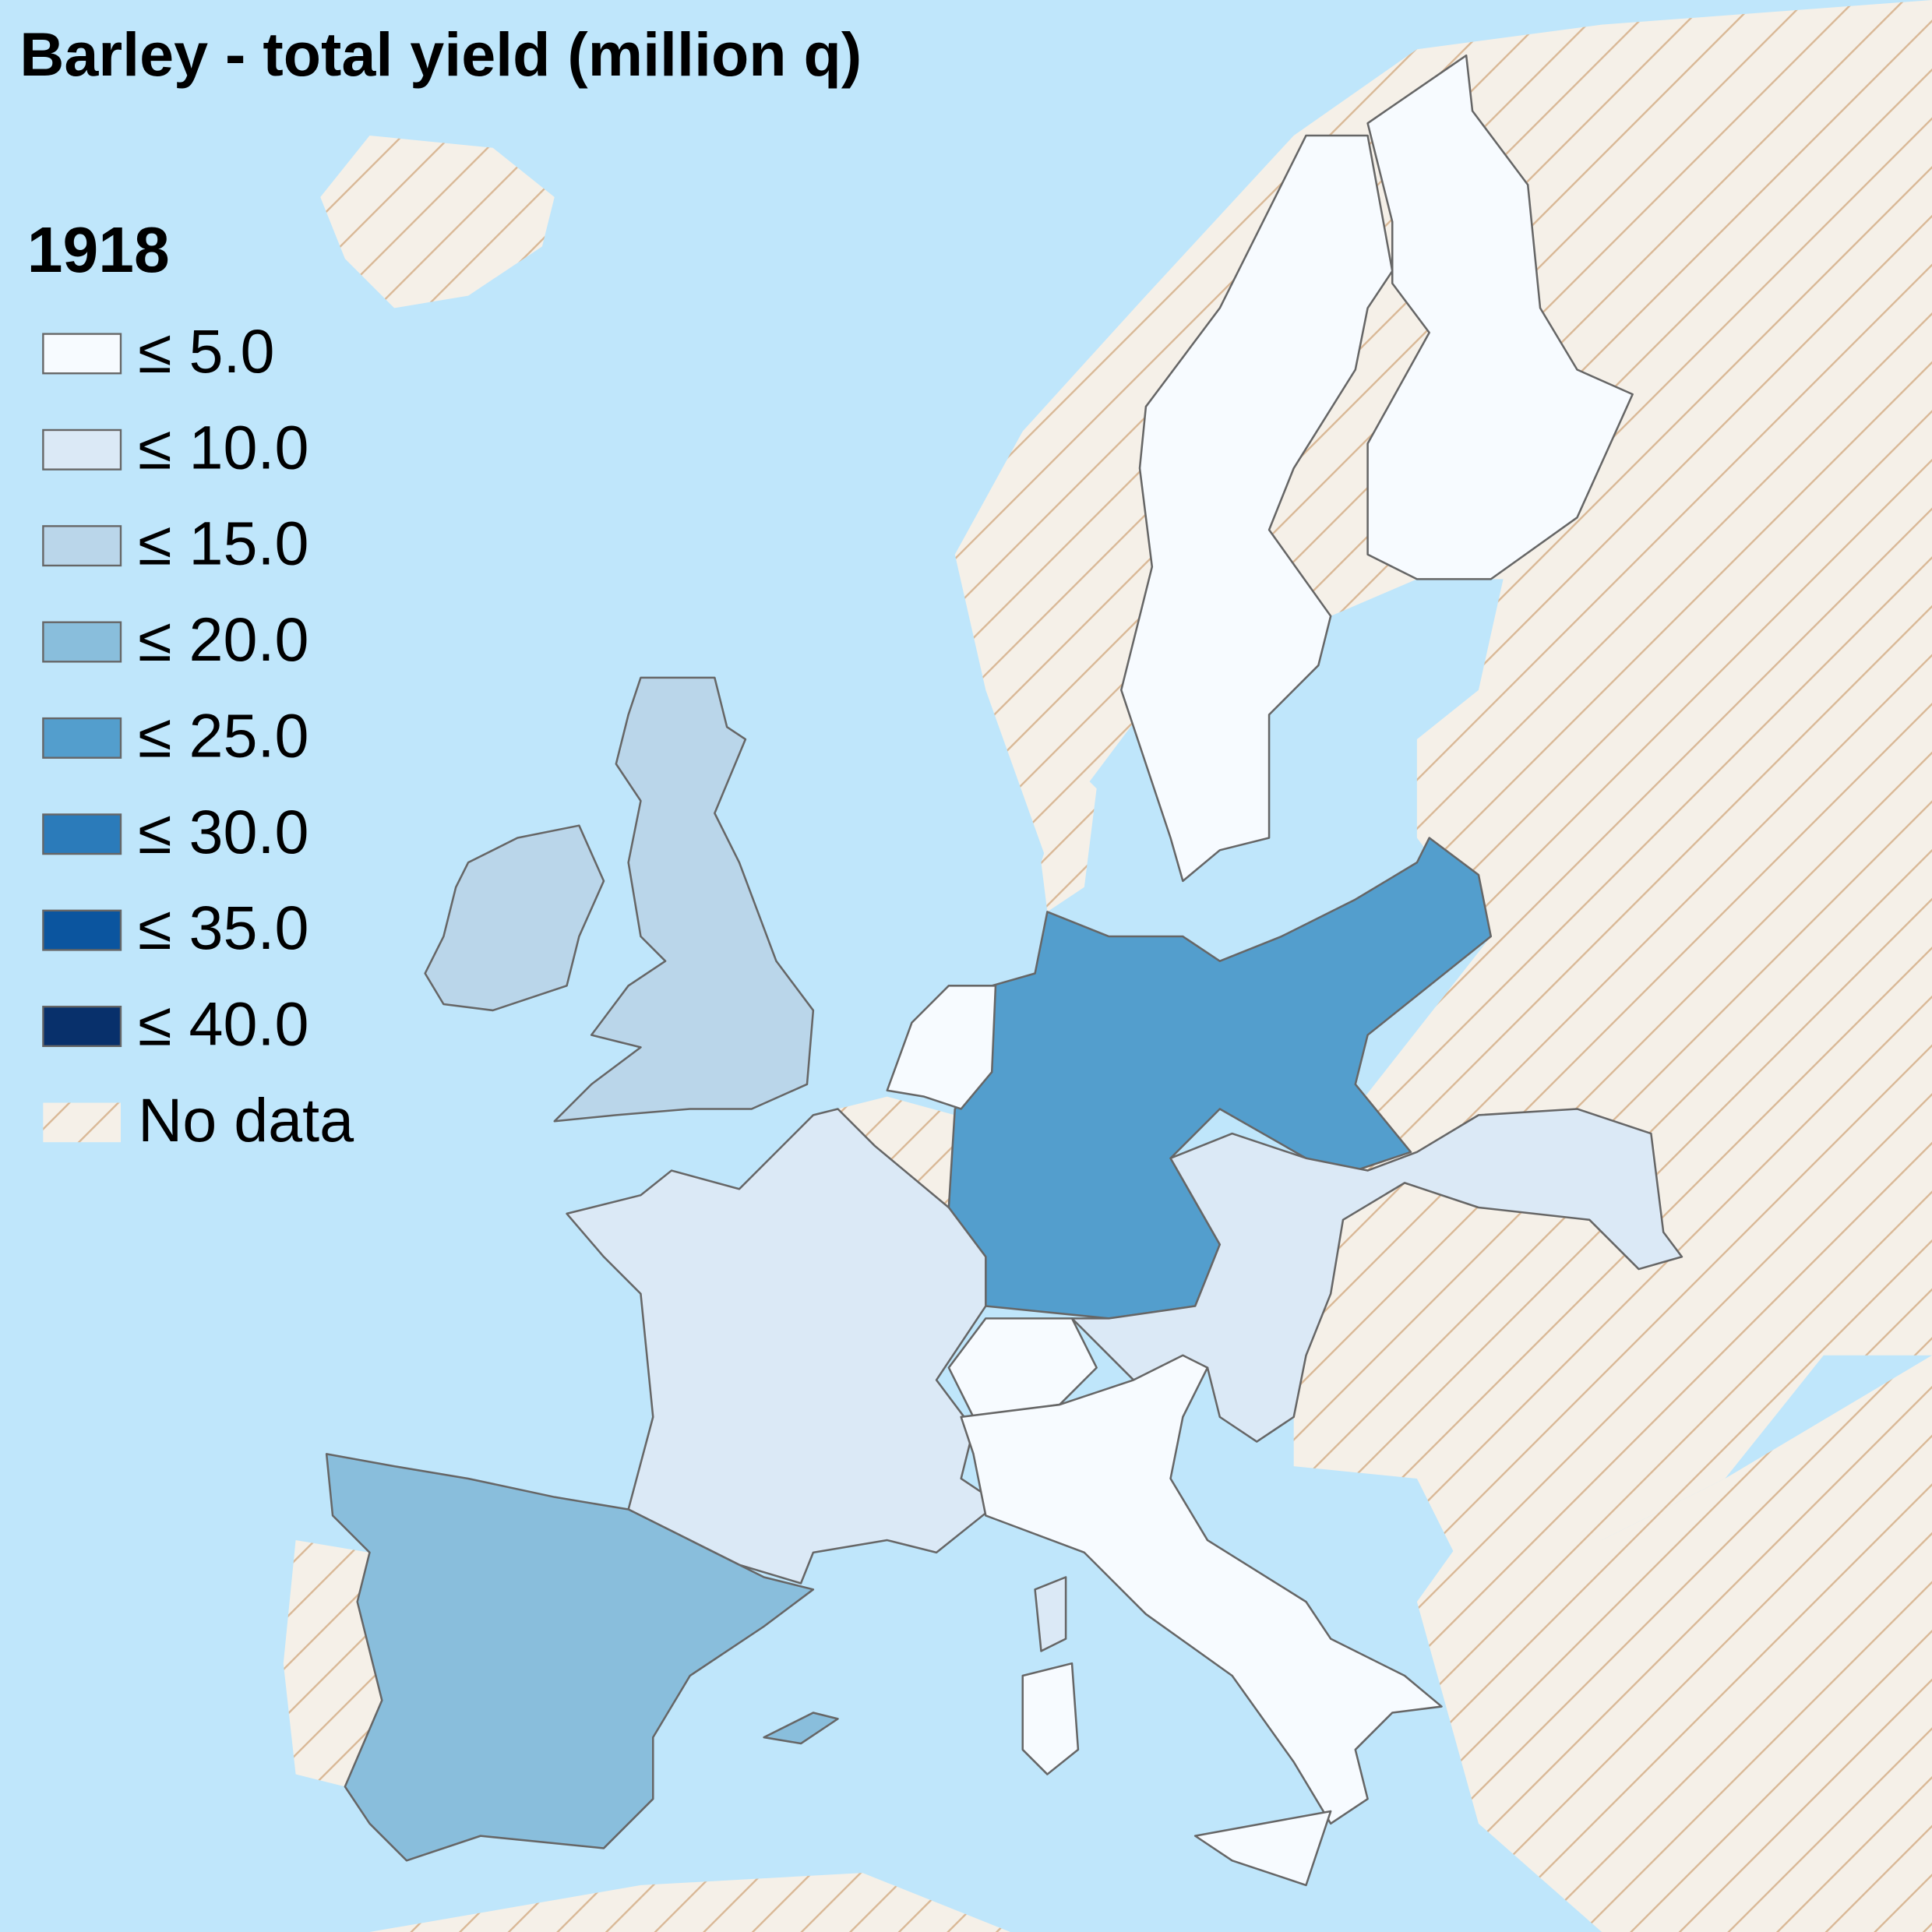 This screenshot has height=1932, width=1932. Describe the element at coordinates (570, 1658) in the screenshot. I see `spain` at that location.